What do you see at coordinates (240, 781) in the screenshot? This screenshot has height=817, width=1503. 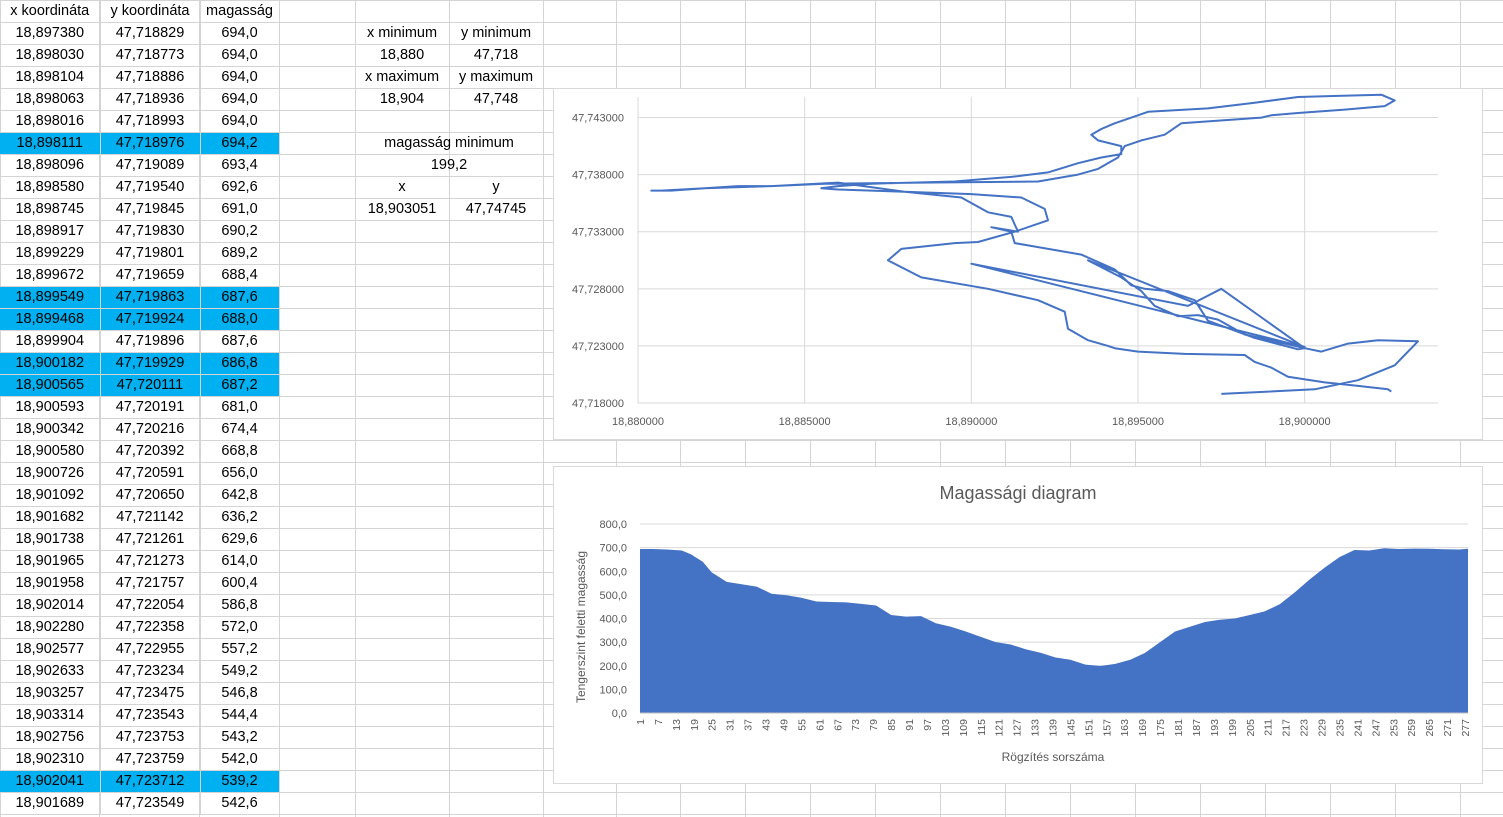 I see `cell-altitude: 539,2` at bounding box center [240, 781].